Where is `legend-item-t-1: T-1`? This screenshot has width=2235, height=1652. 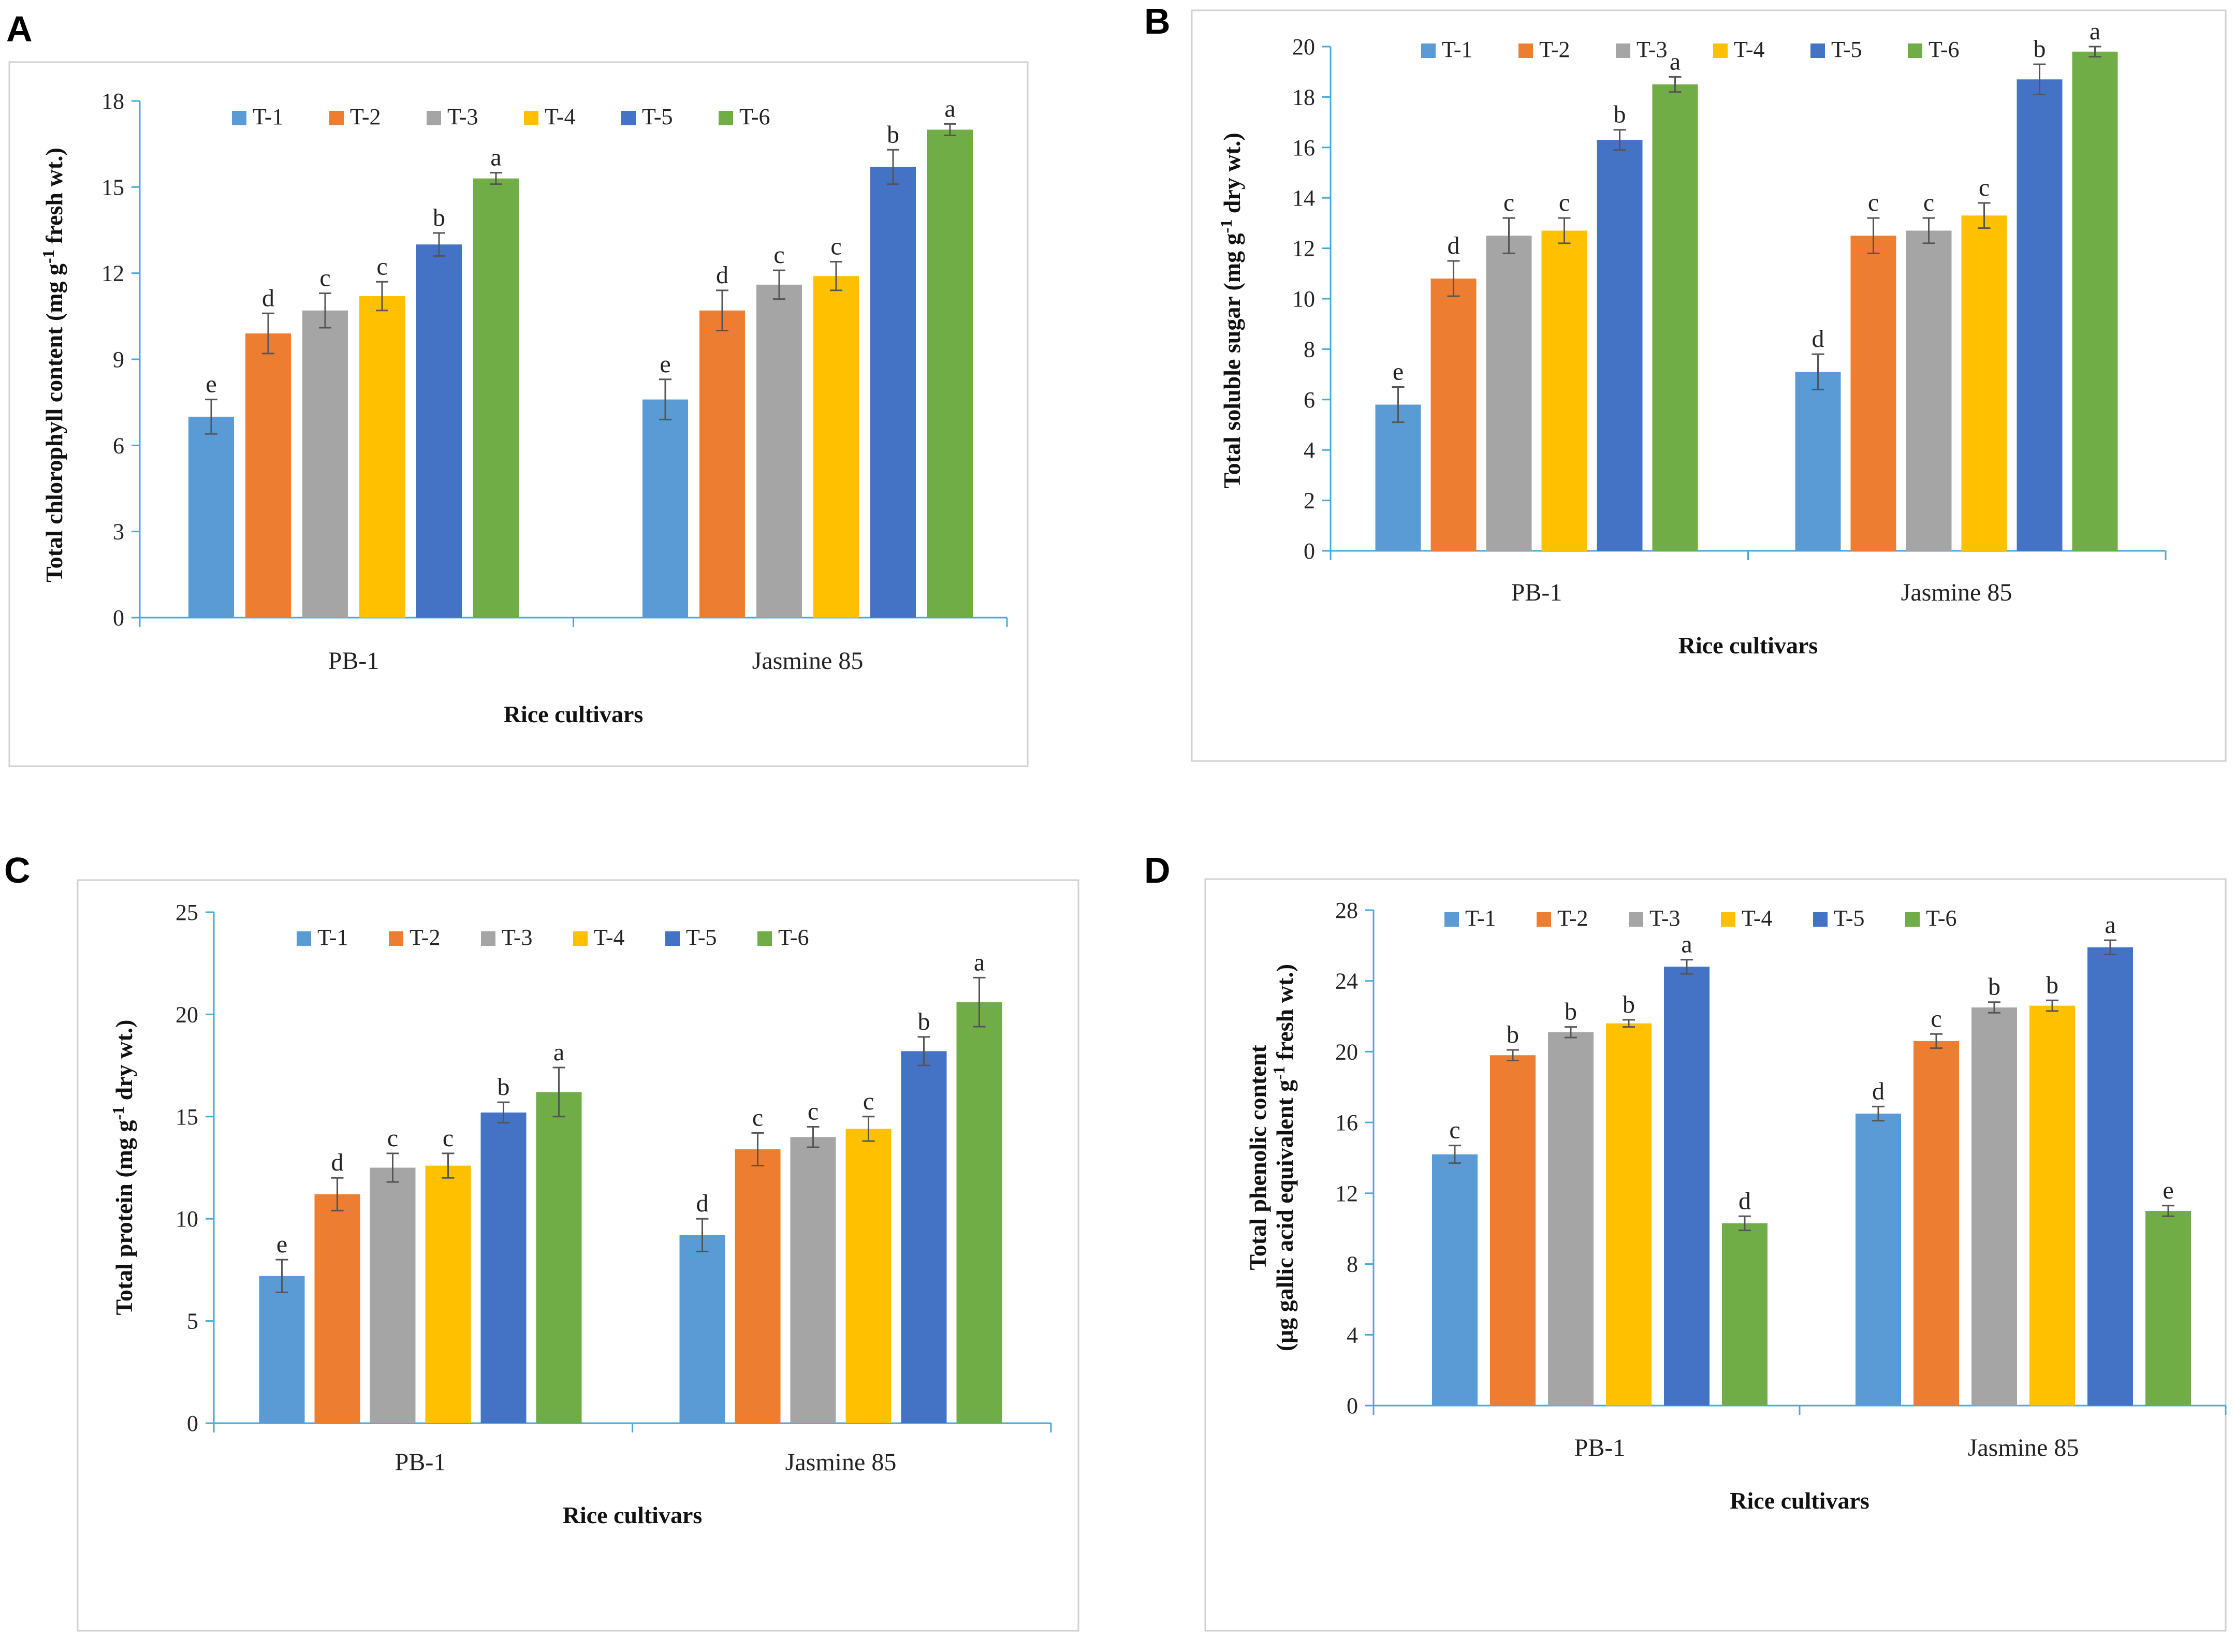 legend-item-t-1: T-1 is located at coordinates (258, 116).